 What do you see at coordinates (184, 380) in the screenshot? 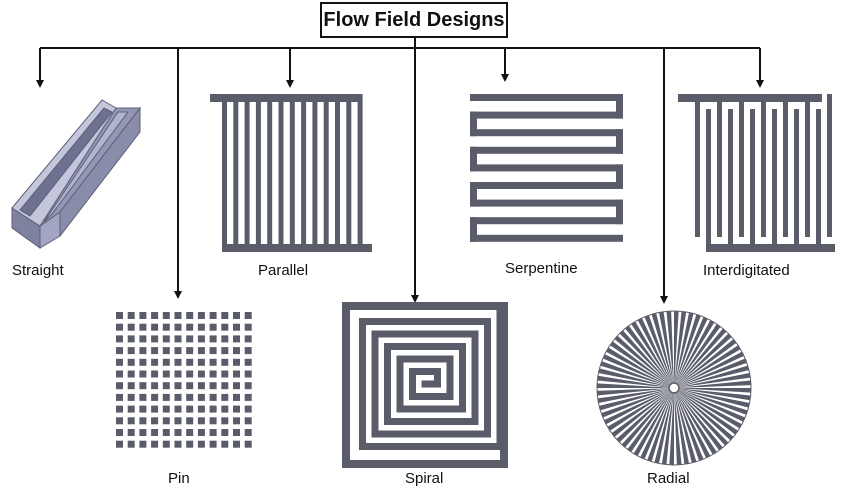
I see `pin-pattern` at bounding box center [184, 380].